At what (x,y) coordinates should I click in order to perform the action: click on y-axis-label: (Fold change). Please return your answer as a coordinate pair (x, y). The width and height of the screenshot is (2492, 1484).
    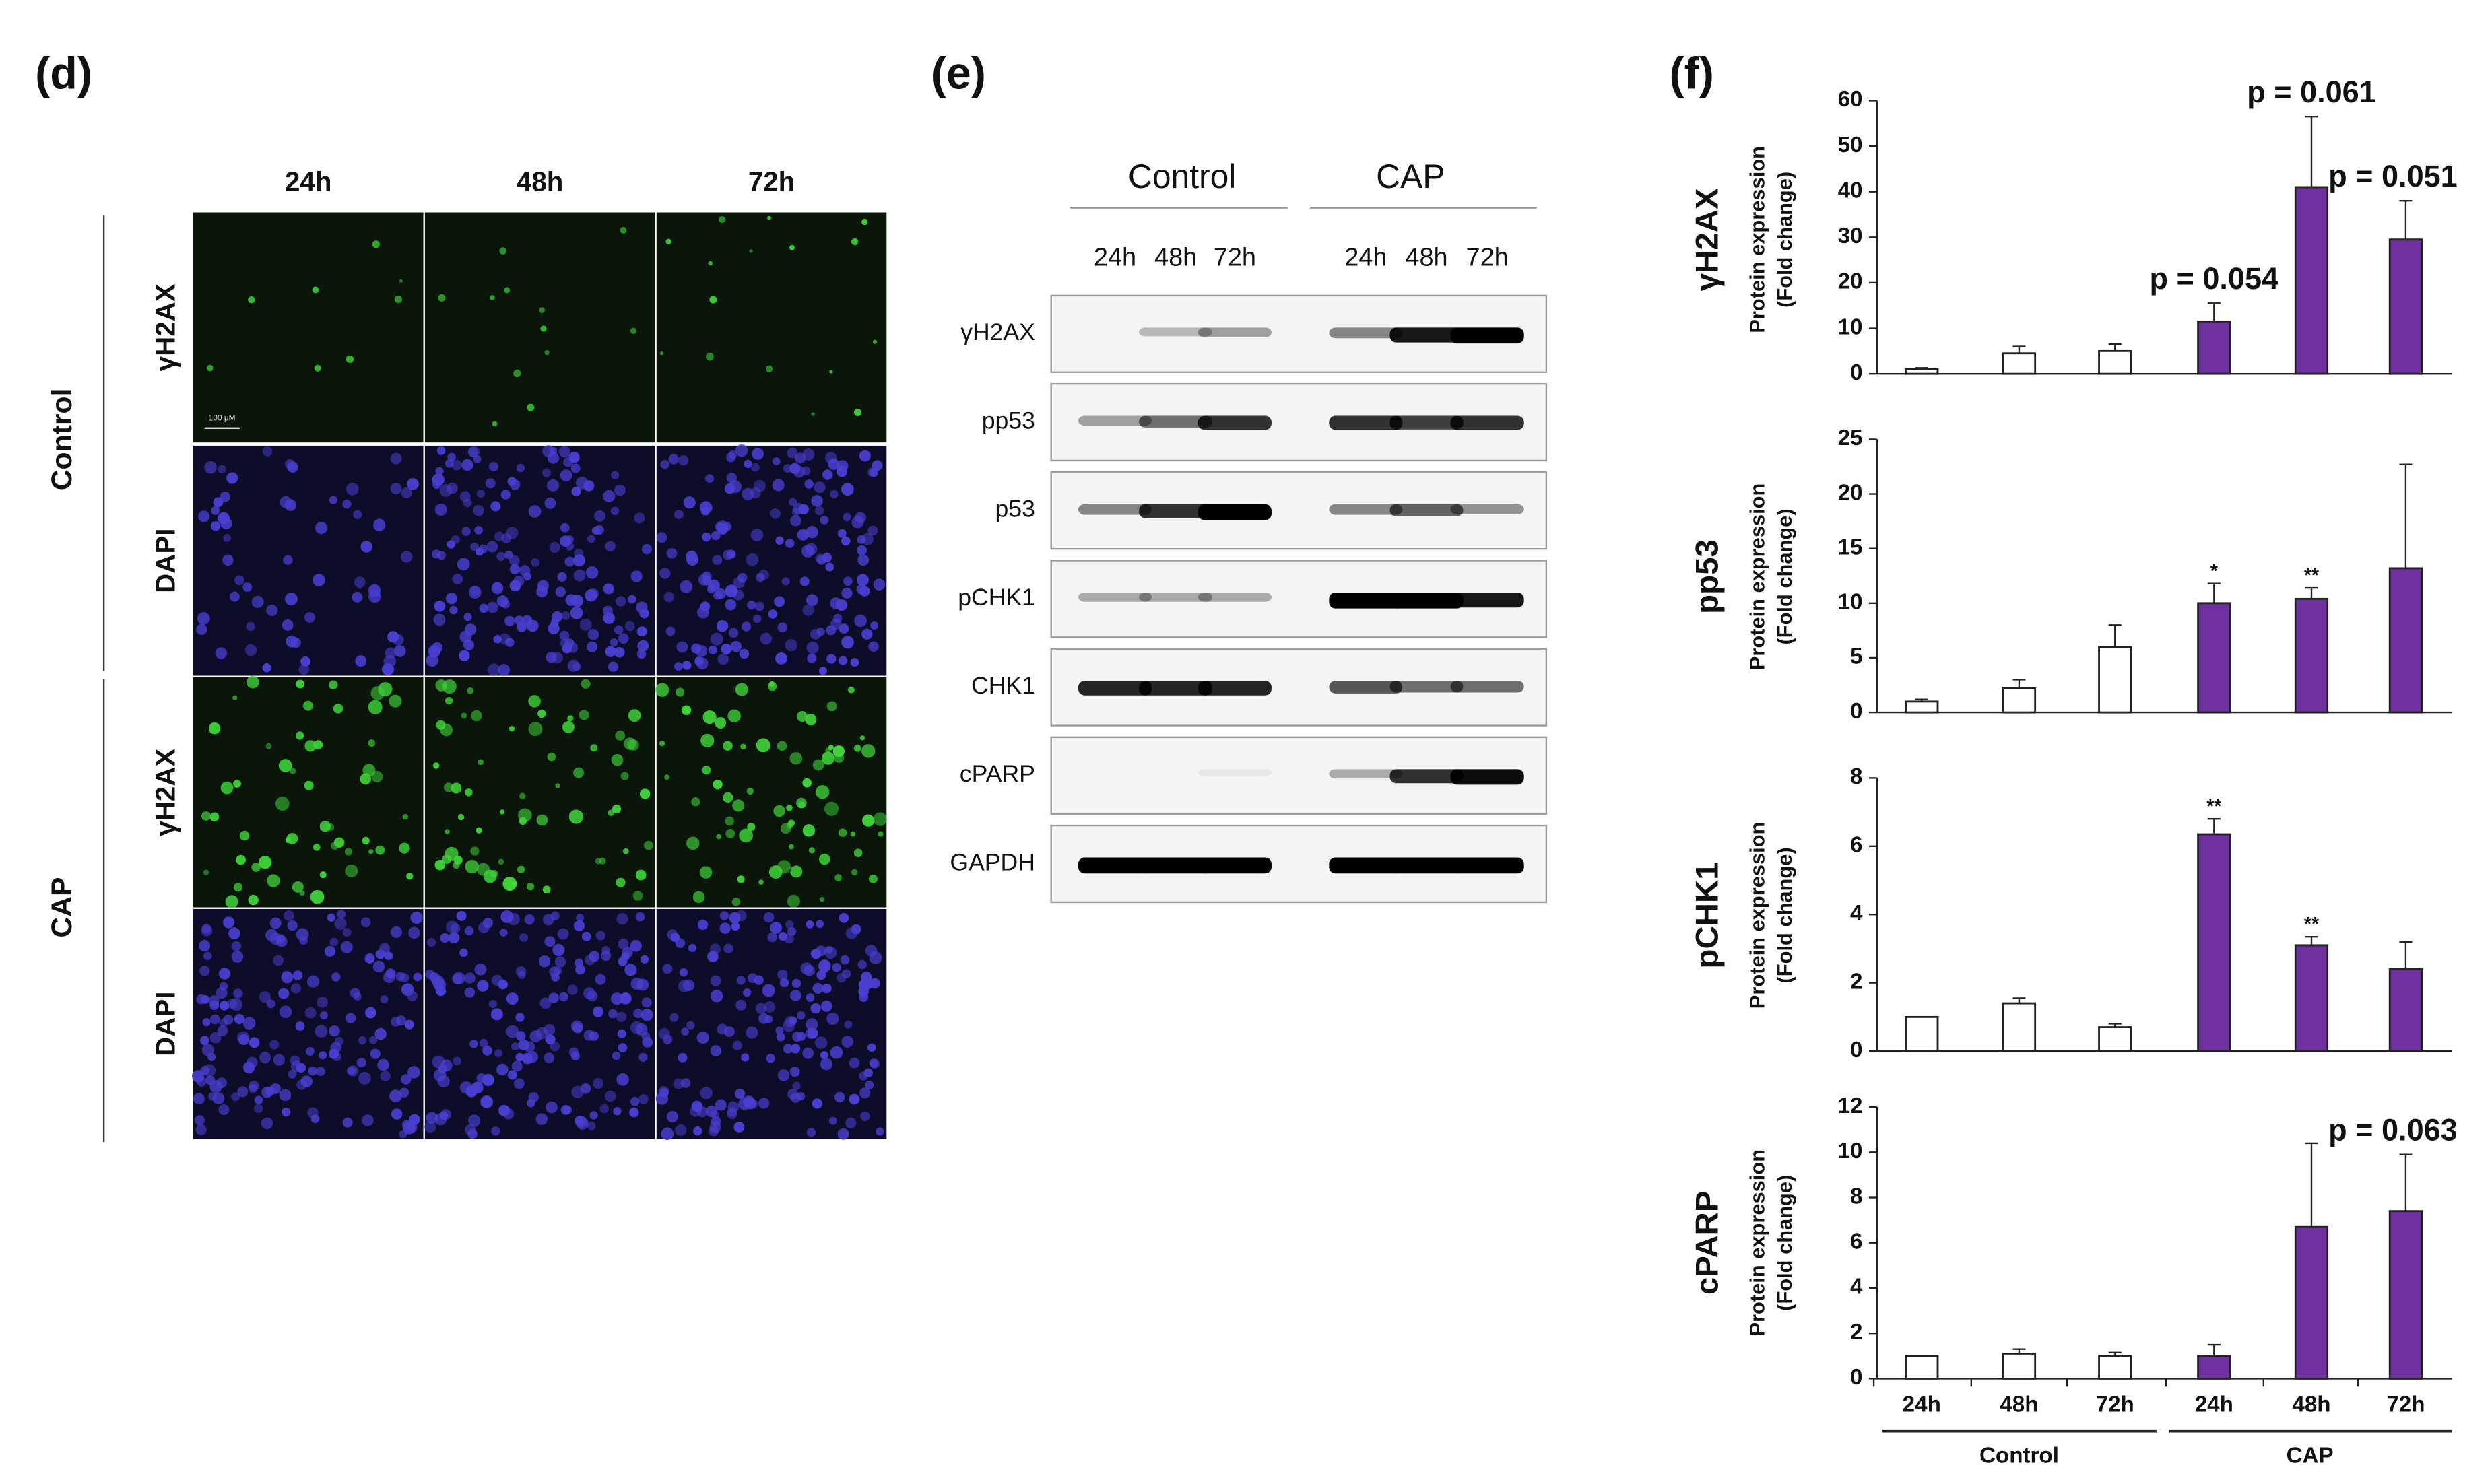
    Looking at the image, I should click on (1784, 1243).